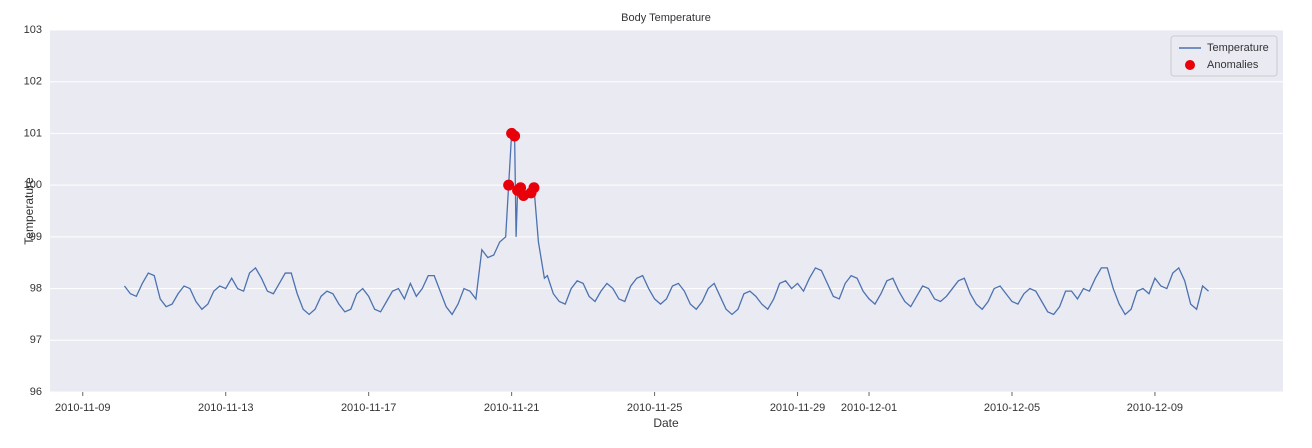 This screenshot has width=1312, height=448. What do you see at coordinates (33, 185) in the screenshot?
I see `y-tick-label: 100` at bounding box center [33, 185].